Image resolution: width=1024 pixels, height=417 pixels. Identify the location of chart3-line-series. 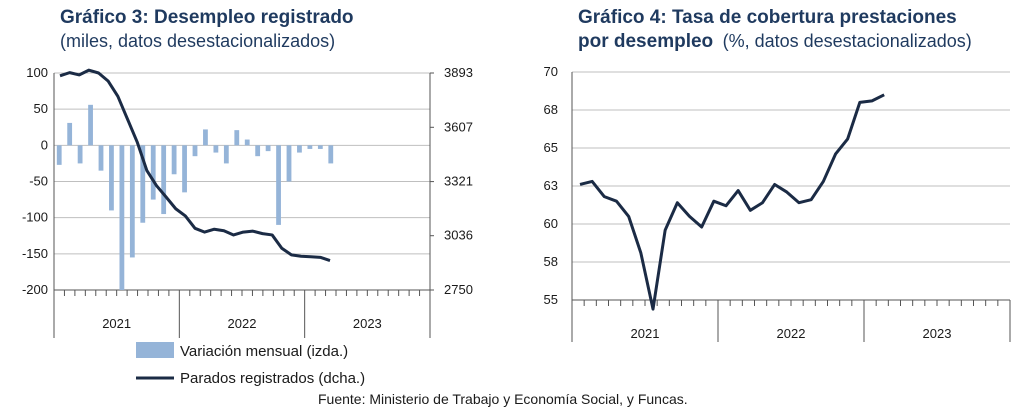
(195, 165).